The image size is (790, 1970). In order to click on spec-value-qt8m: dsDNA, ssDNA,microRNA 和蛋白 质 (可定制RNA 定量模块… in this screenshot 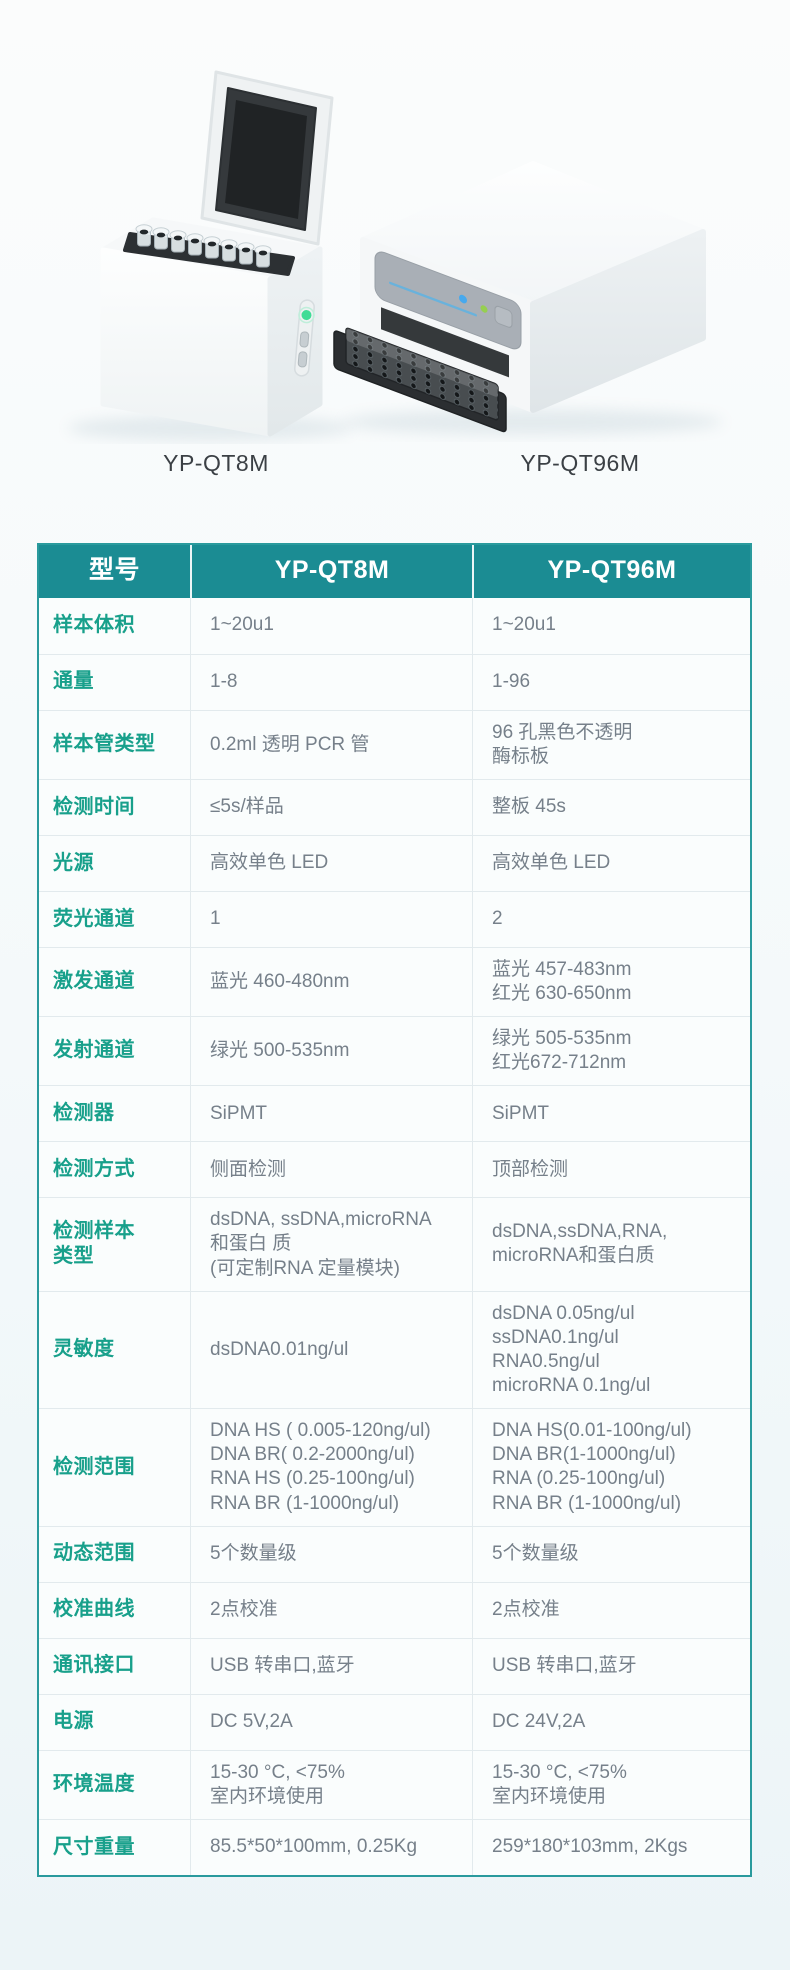, I will do `click(331, 1244)`.